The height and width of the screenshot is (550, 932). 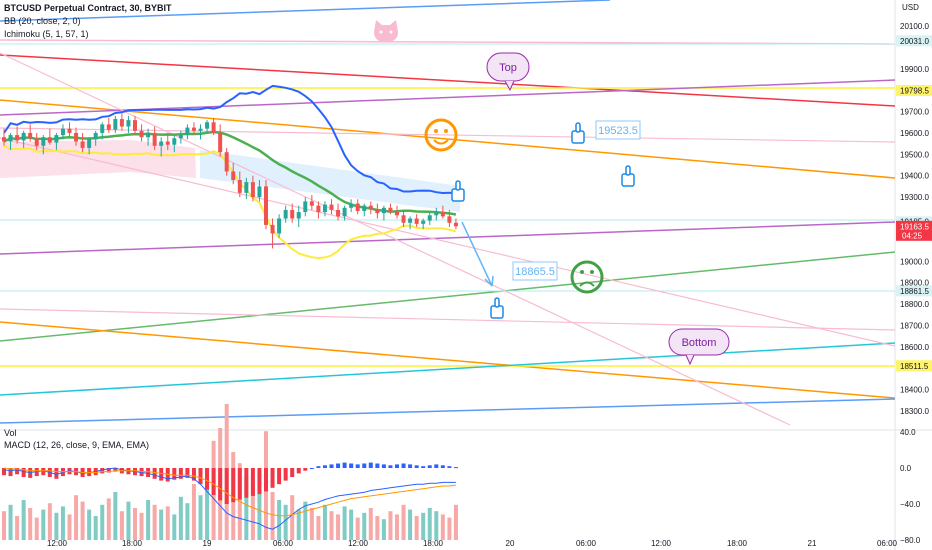 What do you see at coordinates (737, 543) in the screenshot?
I see `time-tick-label: 18:00` at bounding box center [737, 543].